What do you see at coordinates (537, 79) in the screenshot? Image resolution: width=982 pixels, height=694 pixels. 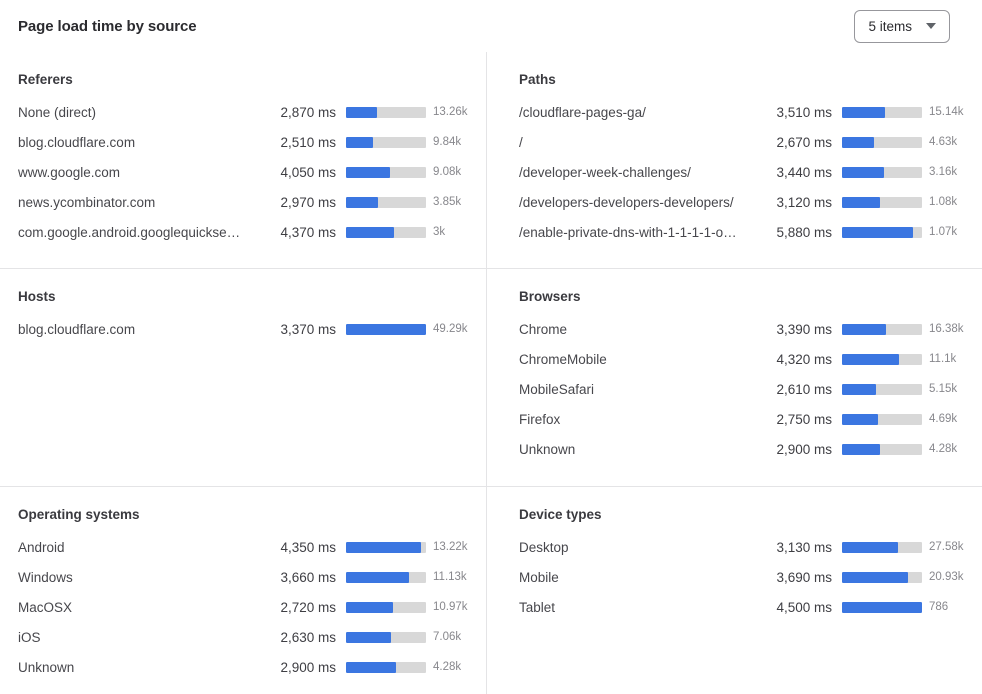 I see `panel-title: Paths` at bounding box center [537, 79].